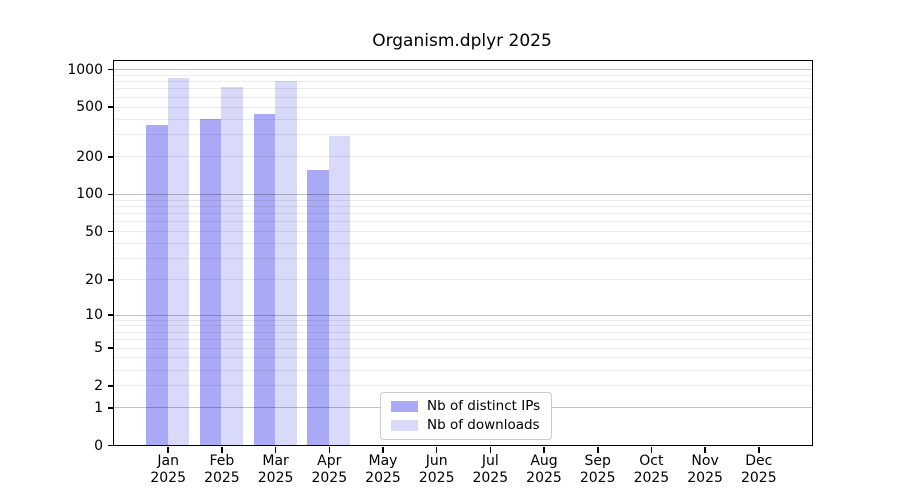 The image size is (900, 500). Describe the element at coordinates (94, 231) in the screenshot. I see `y-axis-tick-label: 50` at that location.